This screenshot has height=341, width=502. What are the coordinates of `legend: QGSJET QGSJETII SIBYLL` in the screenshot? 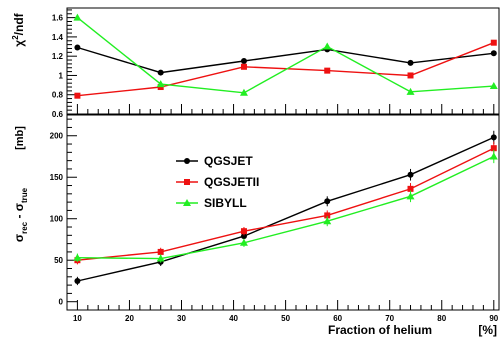 It's located at (217, 182).